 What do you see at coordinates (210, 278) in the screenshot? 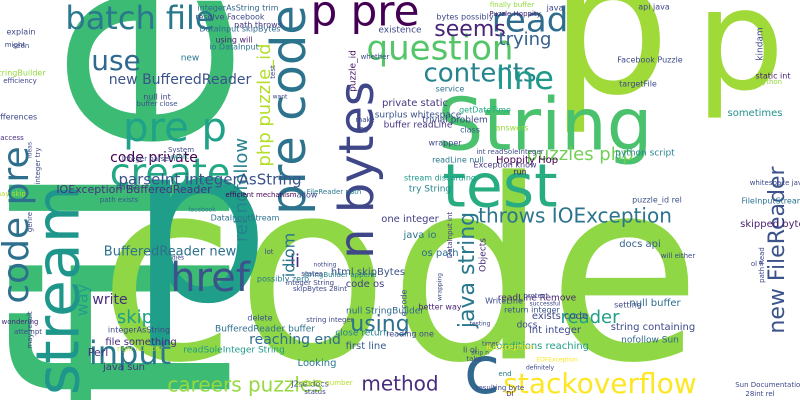
I see `cloud-word-href: href` at bounding box center [210, 278].